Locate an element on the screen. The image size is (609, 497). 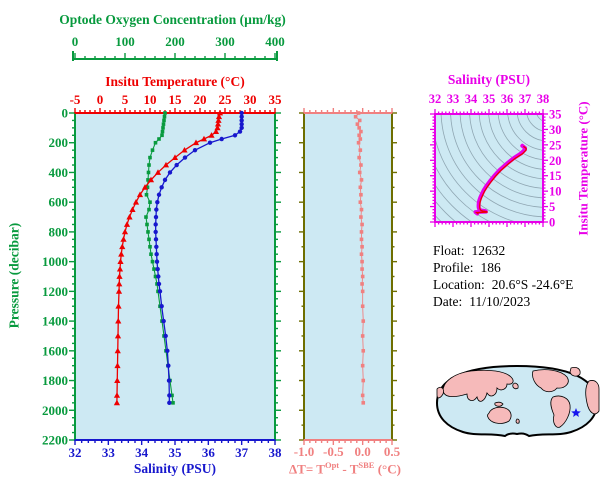
oxygen-tick-label: 300 is located at coordinates (225, 41).